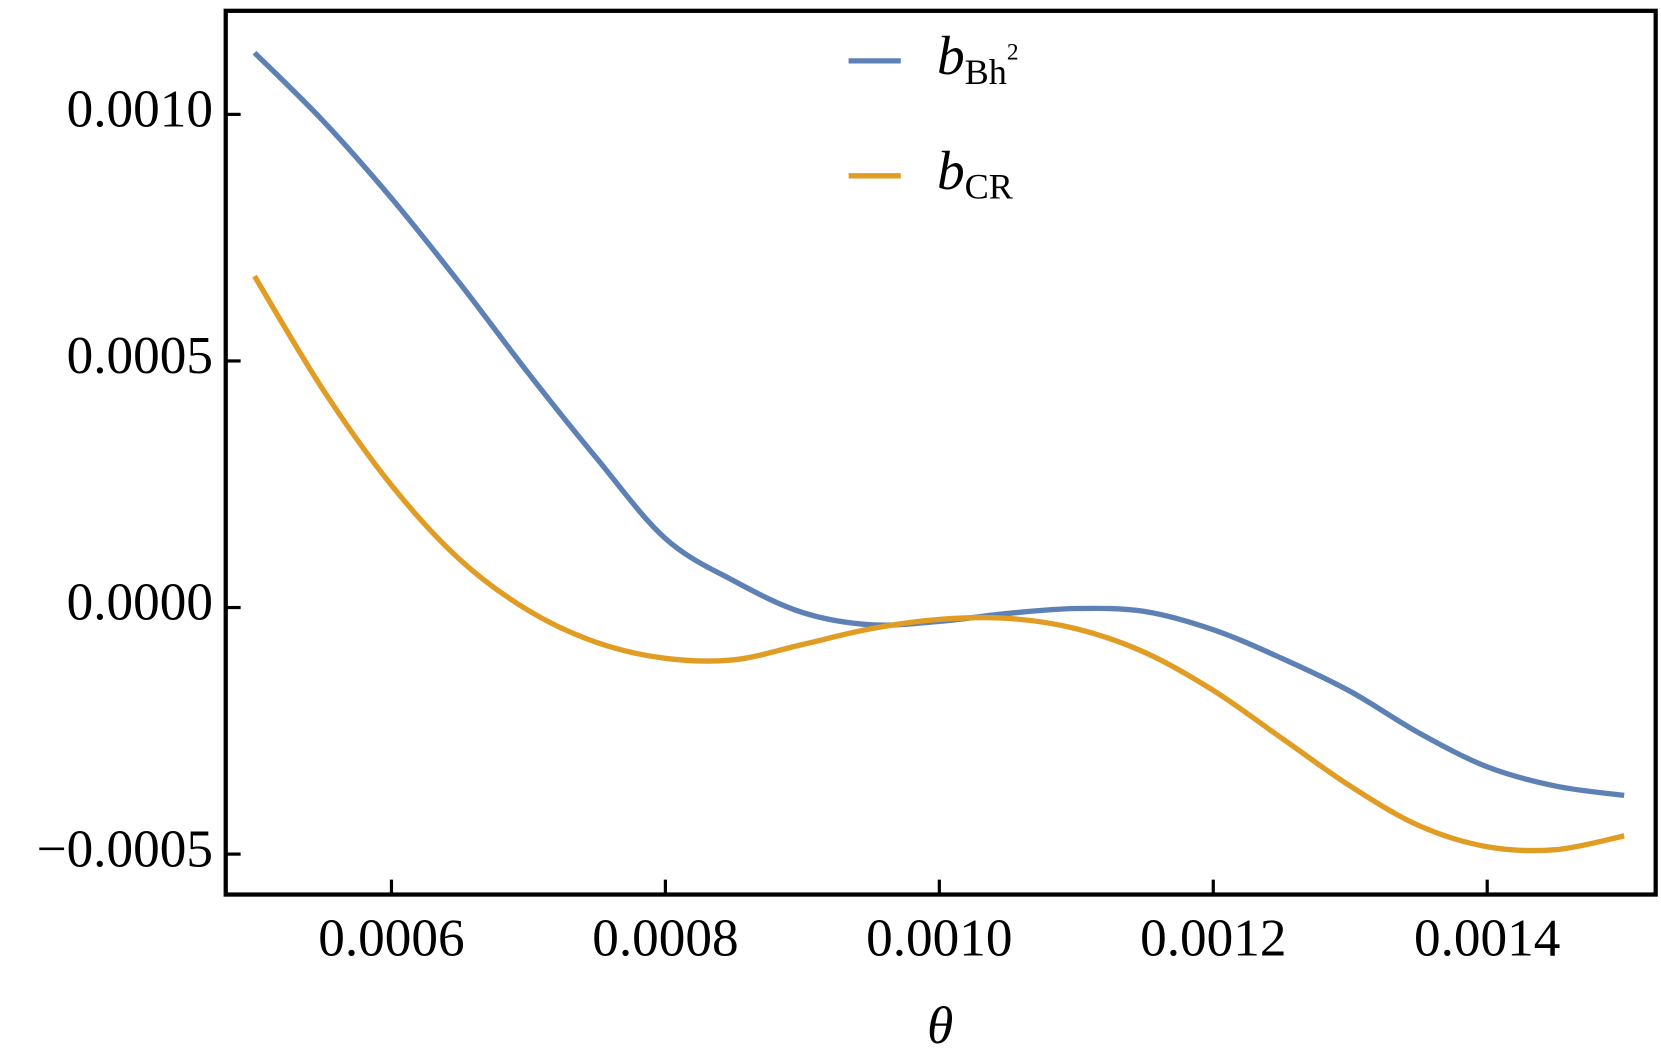 This screenshot has height=1064, width=1661. What do you see at coordinates (140, 602) in the screenshot?
I see `y-tick-label: 0.0000` at bounding box center [140, 602].